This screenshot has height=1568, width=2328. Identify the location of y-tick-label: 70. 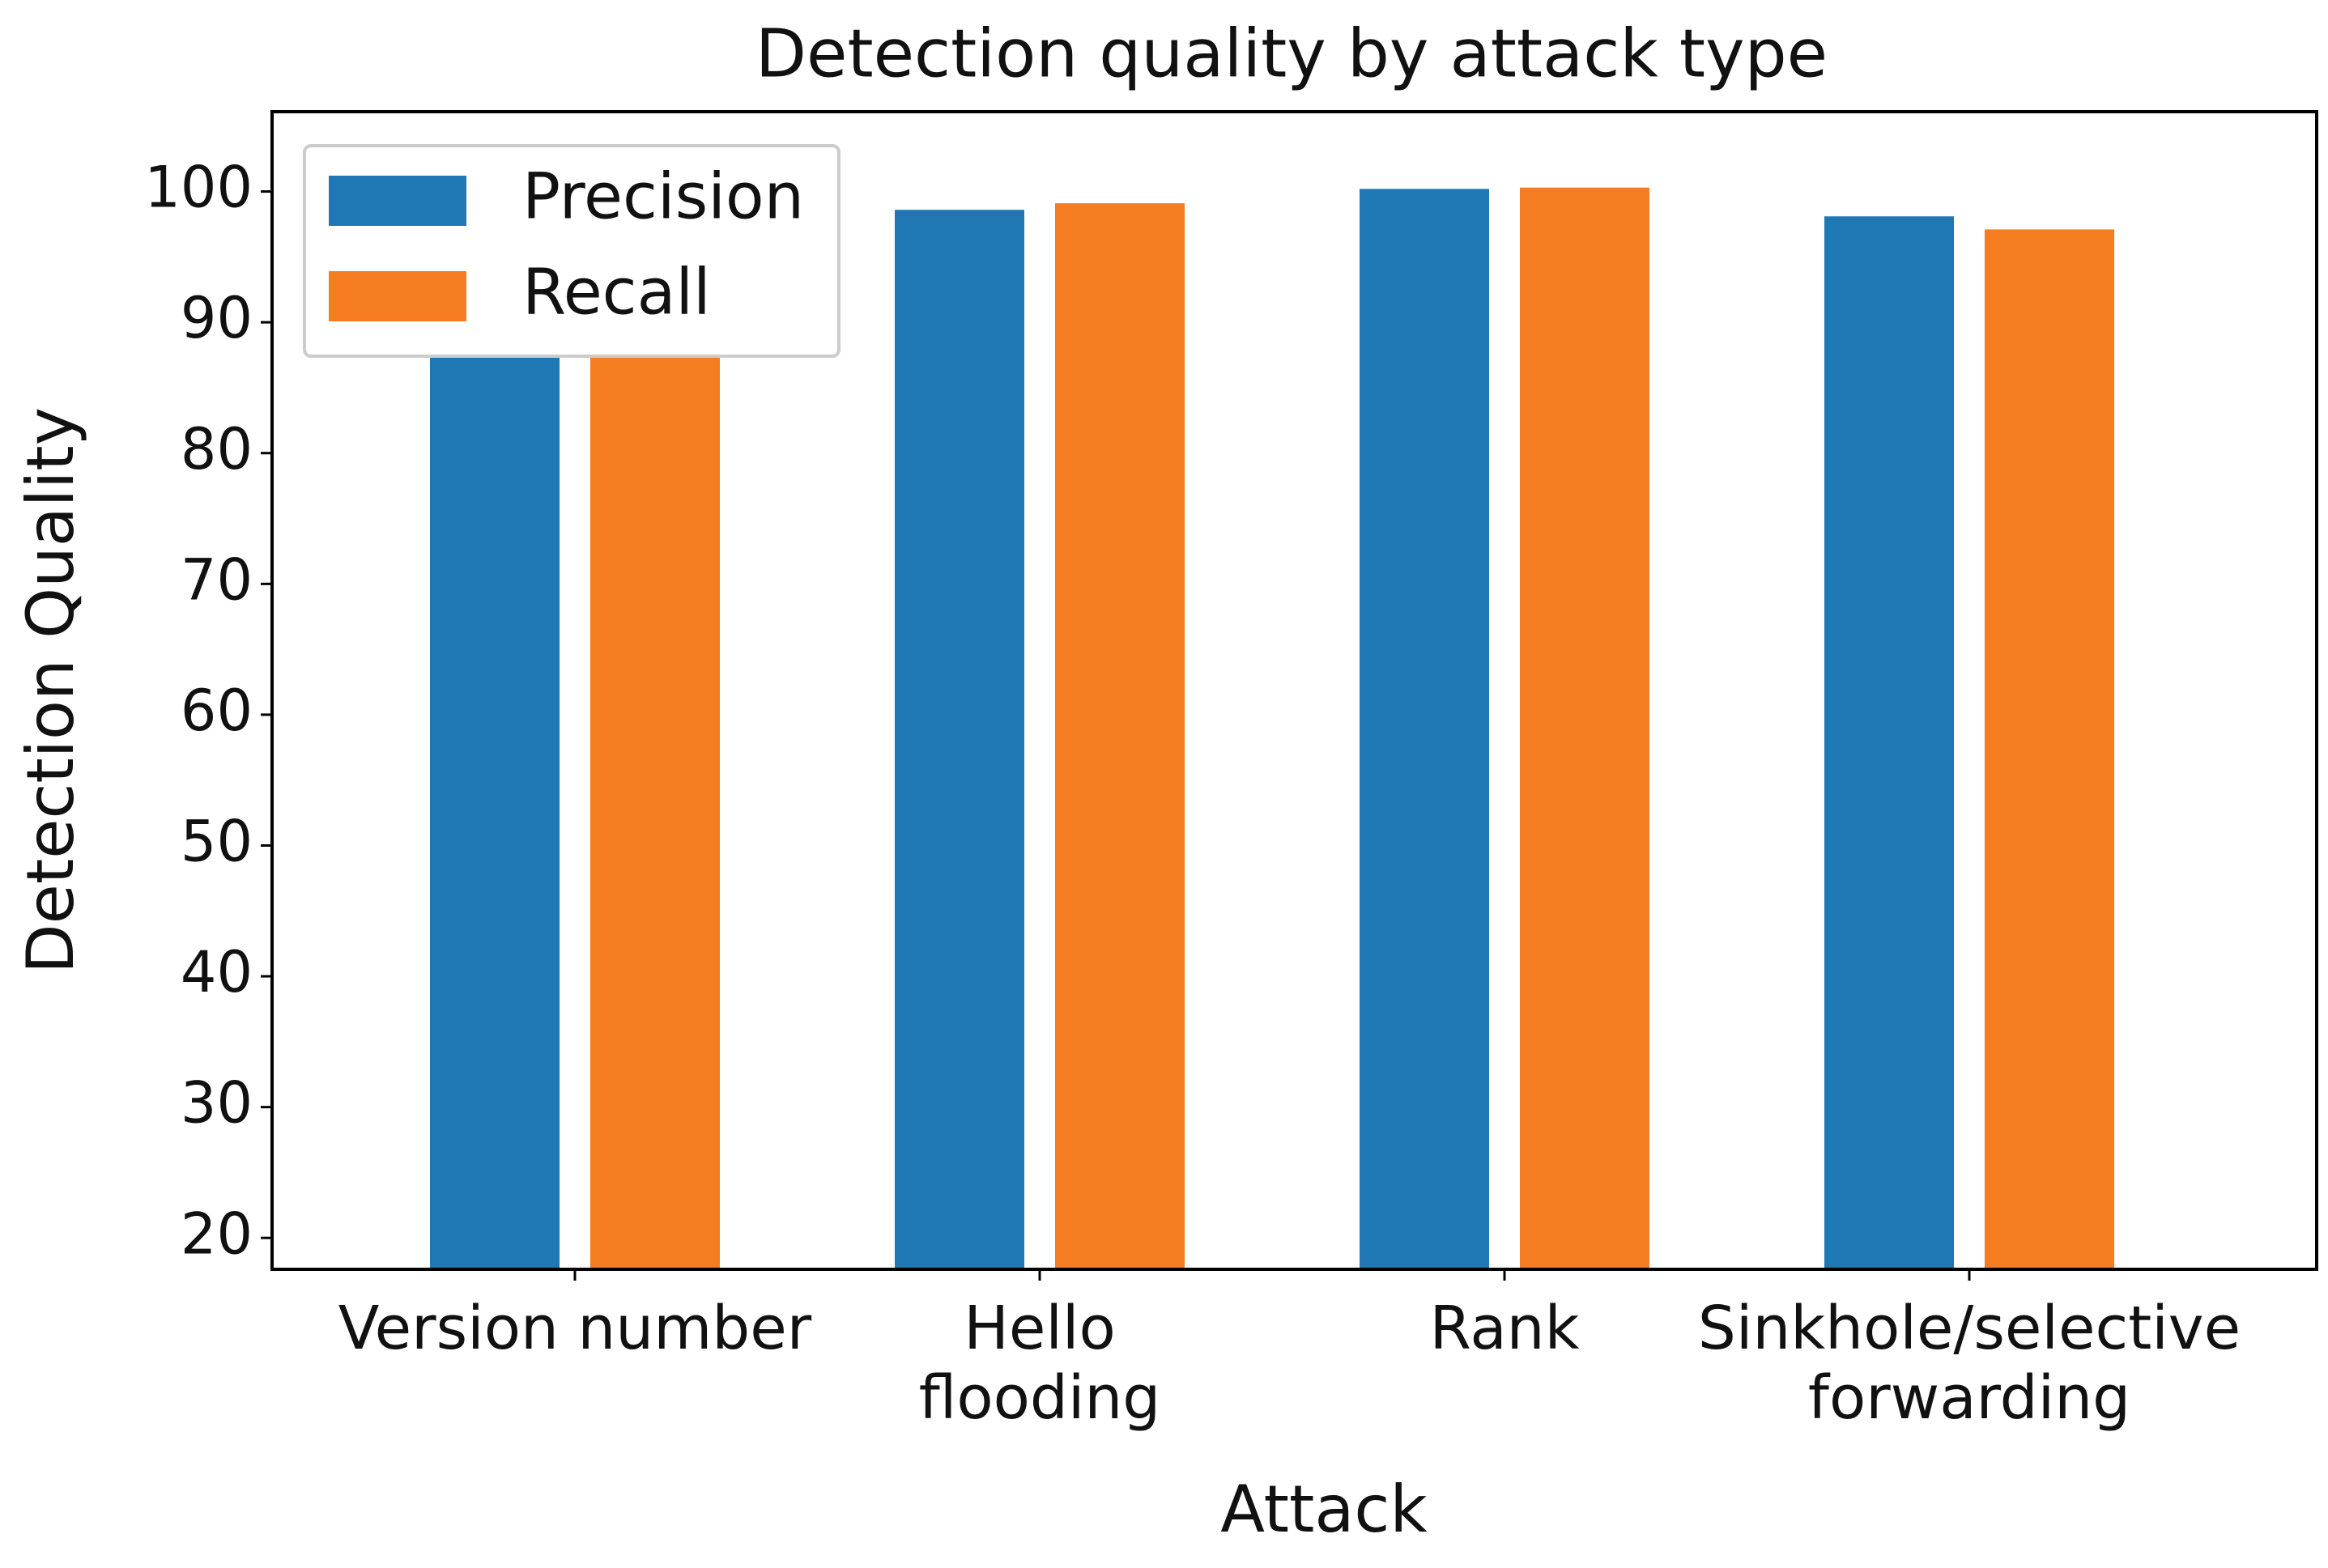
(217, 579).